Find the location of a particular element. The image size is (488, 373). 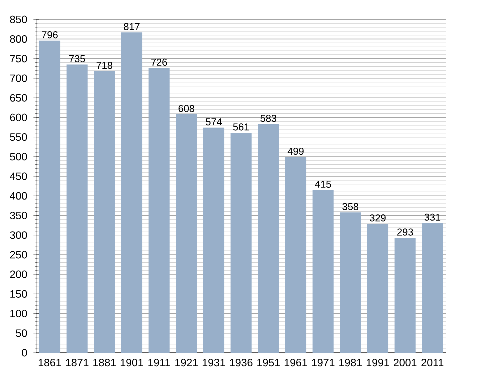

x-tick-label: 1991 is located at coordinates (378, 363).